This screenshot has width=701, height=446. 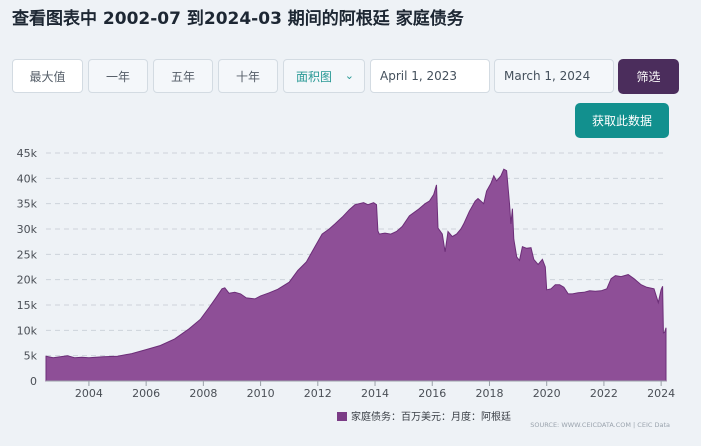 I want to click on max-range-button: 最大值, so click(x=47, y=76).